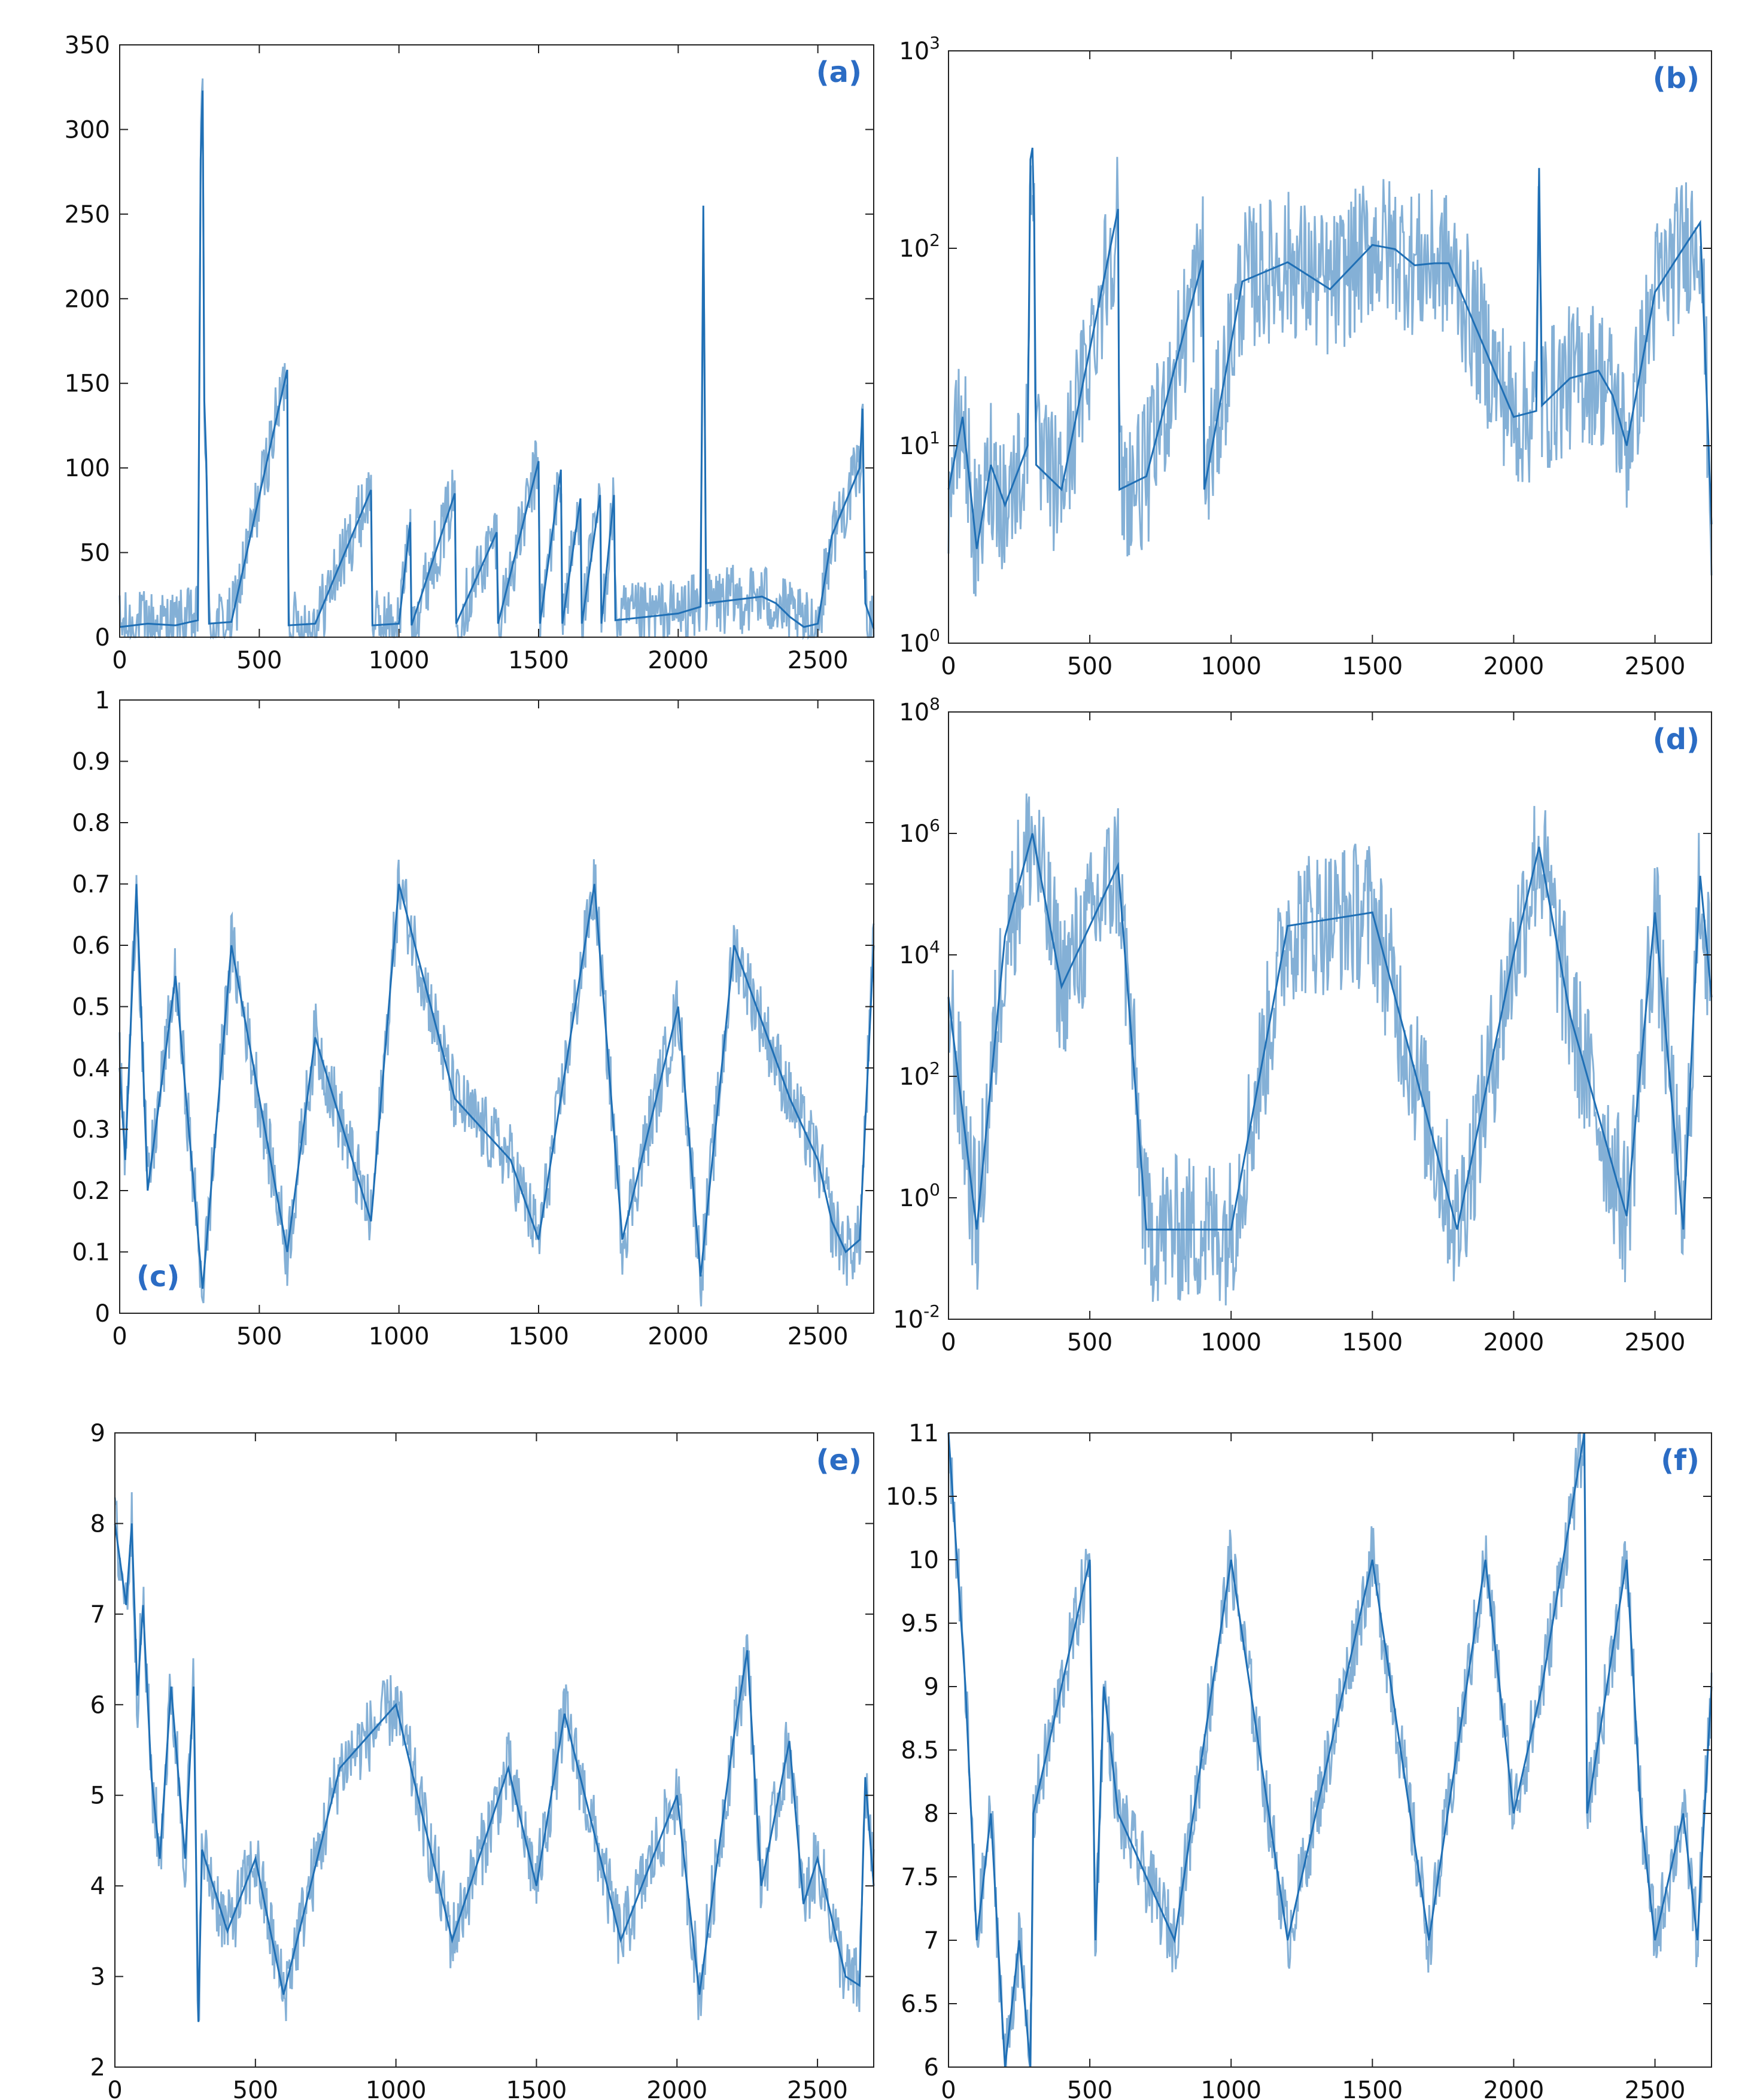 Image resolution: width=1751 pixels, height=2100 pixels. I want to click on ytick-label: 0.7, so click(91, 885).